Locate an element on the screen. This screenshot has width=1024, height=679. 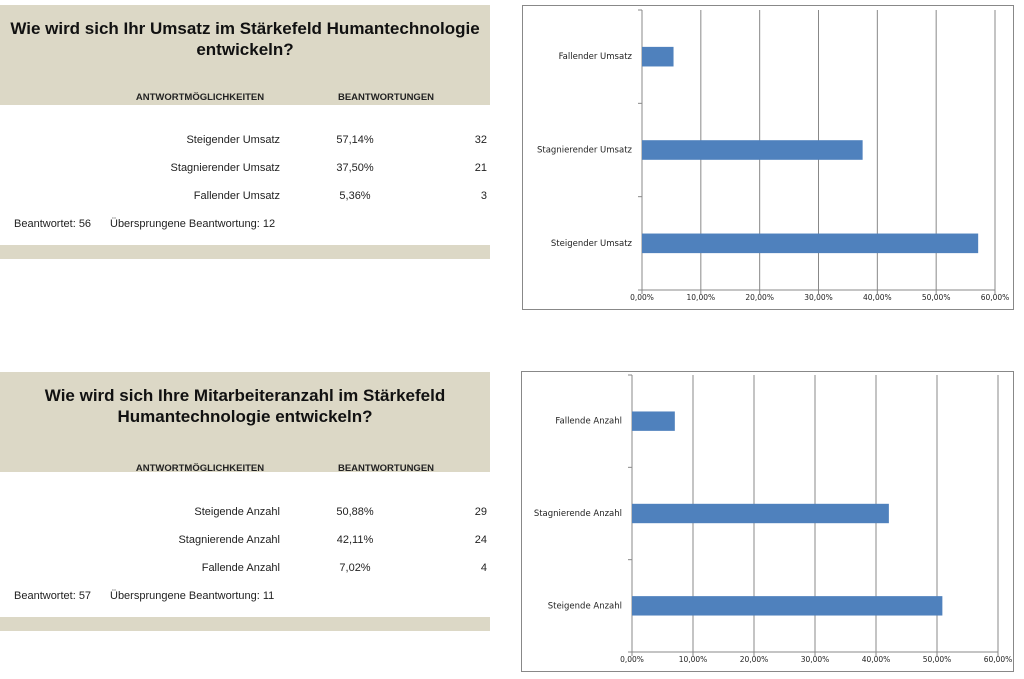
skipped-count: Übersprungene Beantwortung: 11 is located at coordinates (192, 596).